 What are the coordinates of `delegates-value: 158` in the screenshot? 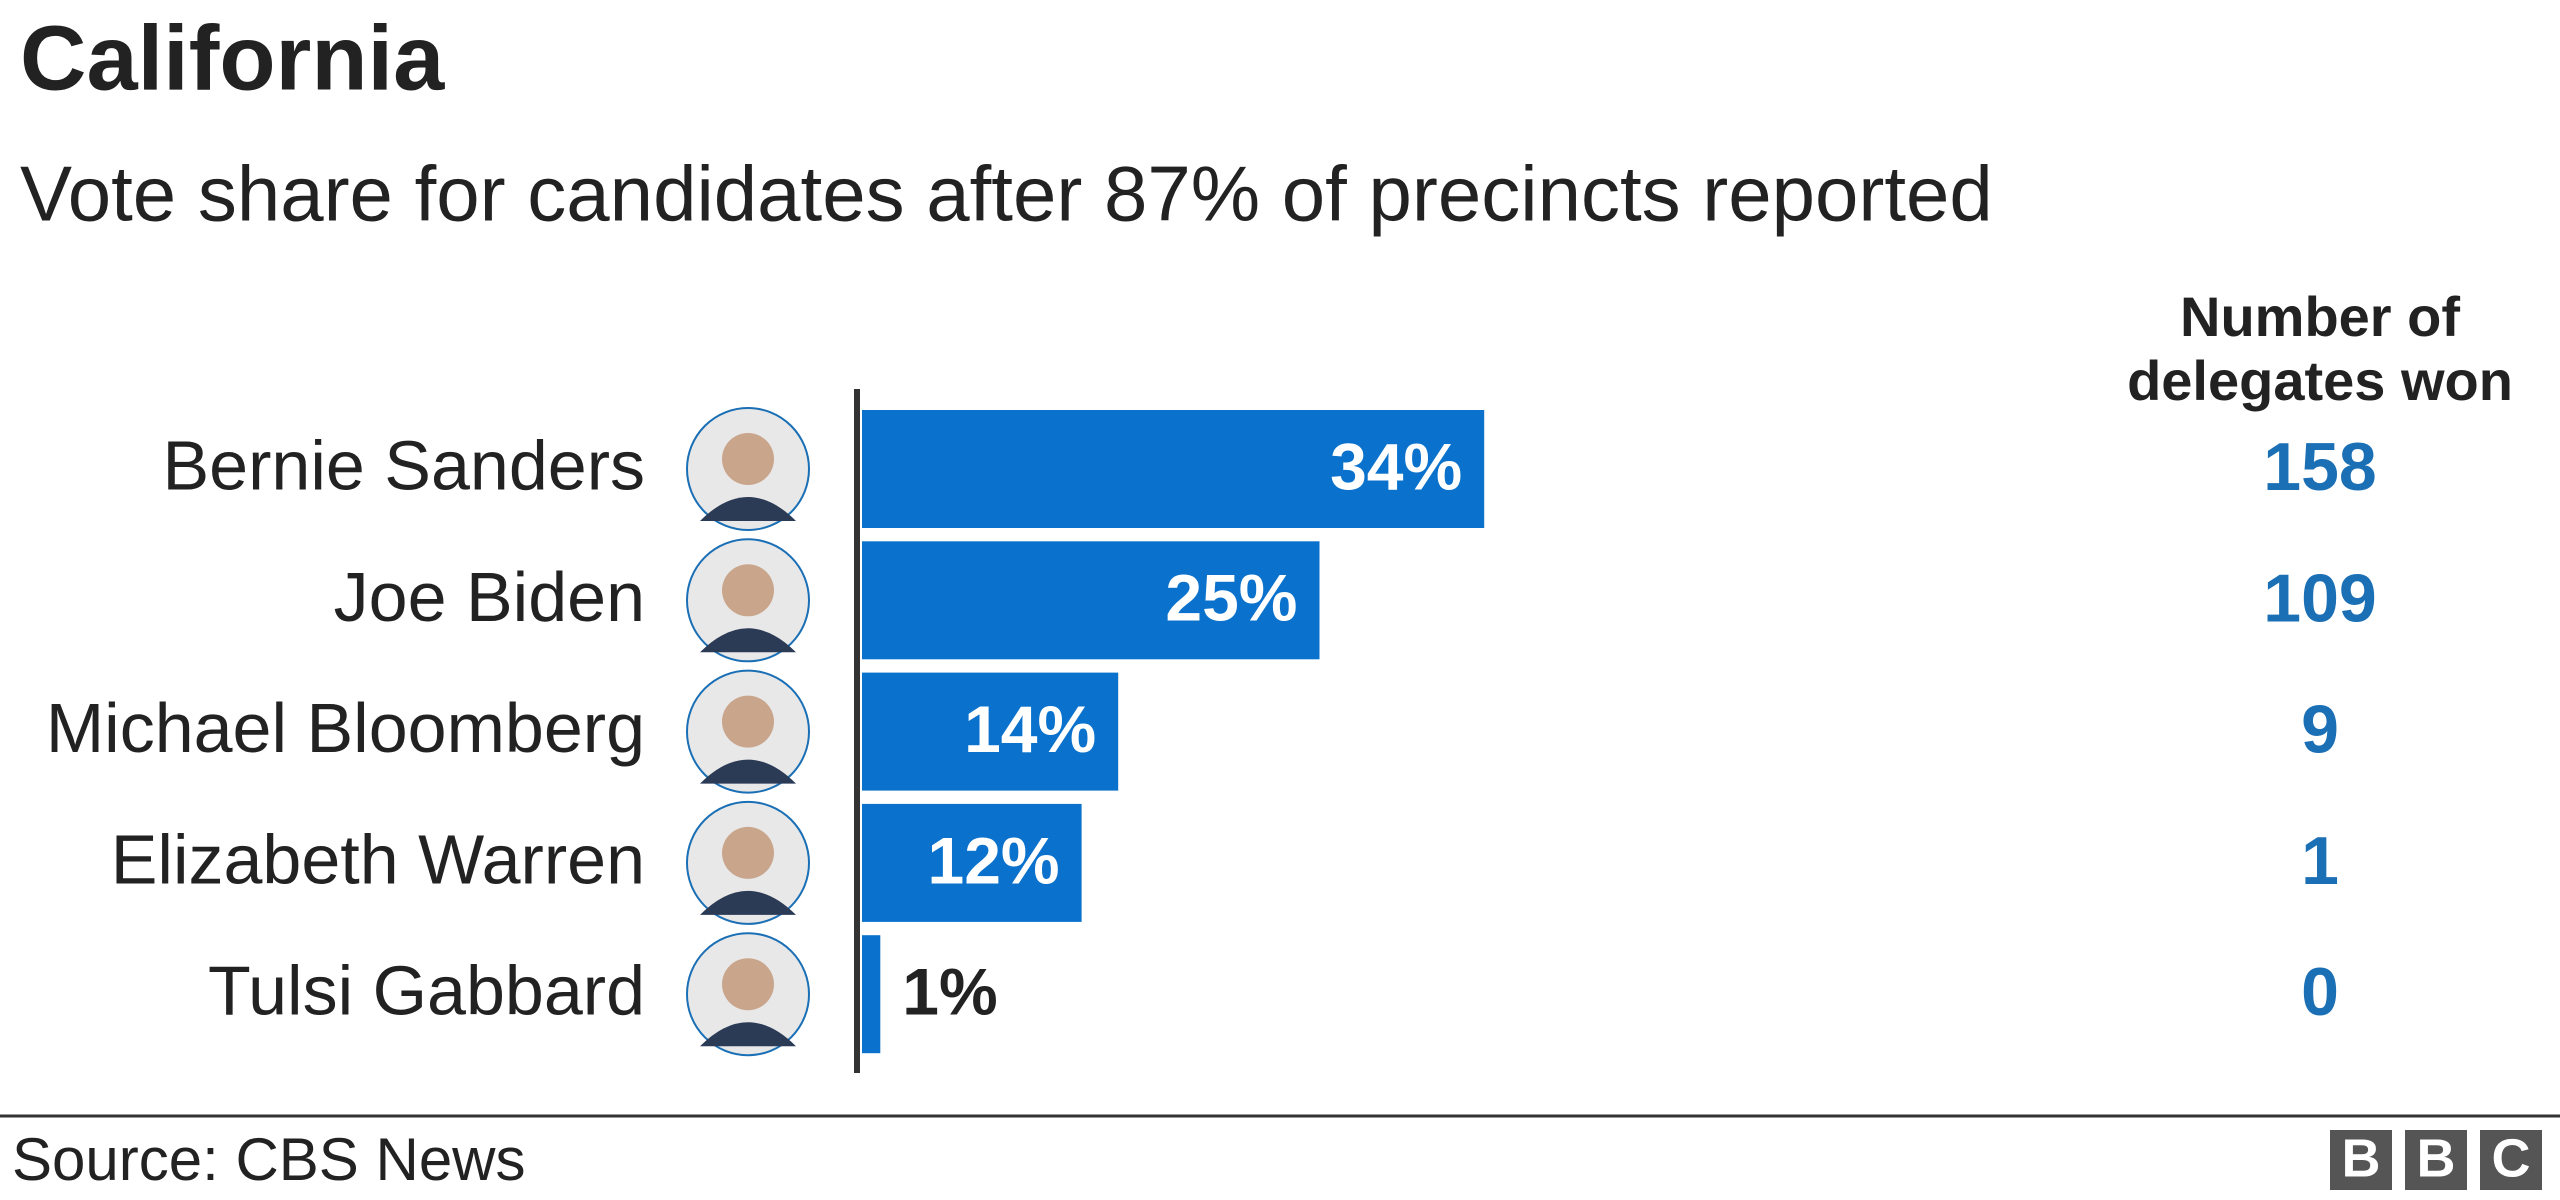 It's located at (2319, 467).